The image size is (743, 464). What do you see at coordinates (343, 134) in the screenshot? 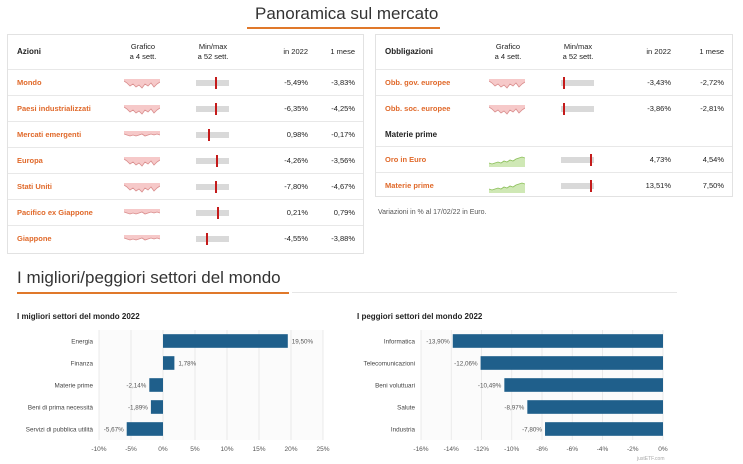
I see `stock-month-value: -0,17%` at bounding box center [343, 134].